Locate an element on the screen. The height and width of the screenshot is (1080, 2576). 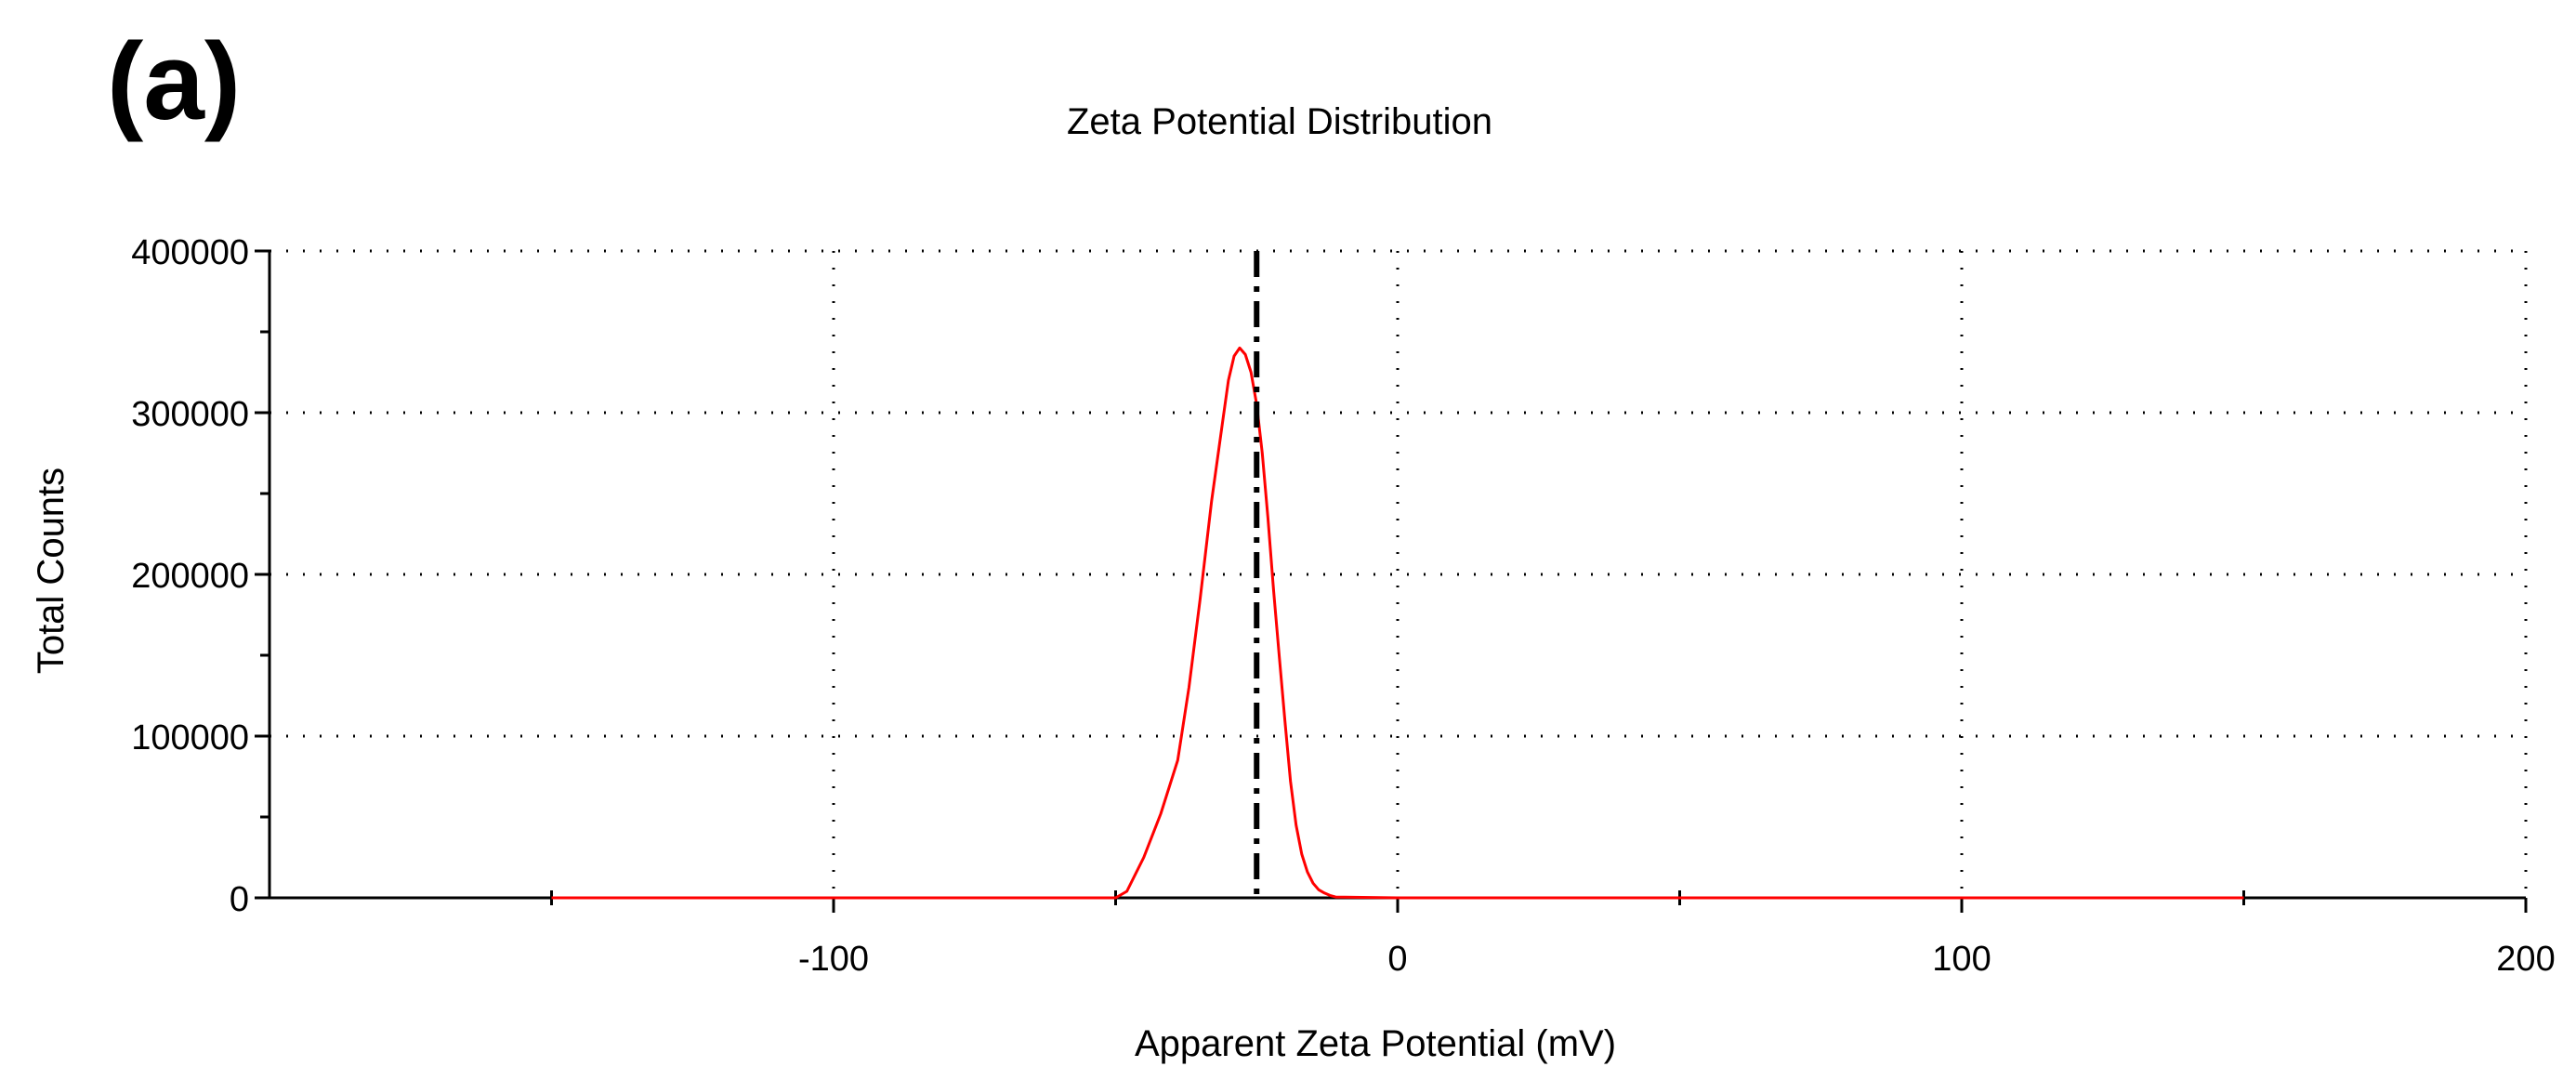
x-tick-label: -100 is located at coordinates (833, 960).